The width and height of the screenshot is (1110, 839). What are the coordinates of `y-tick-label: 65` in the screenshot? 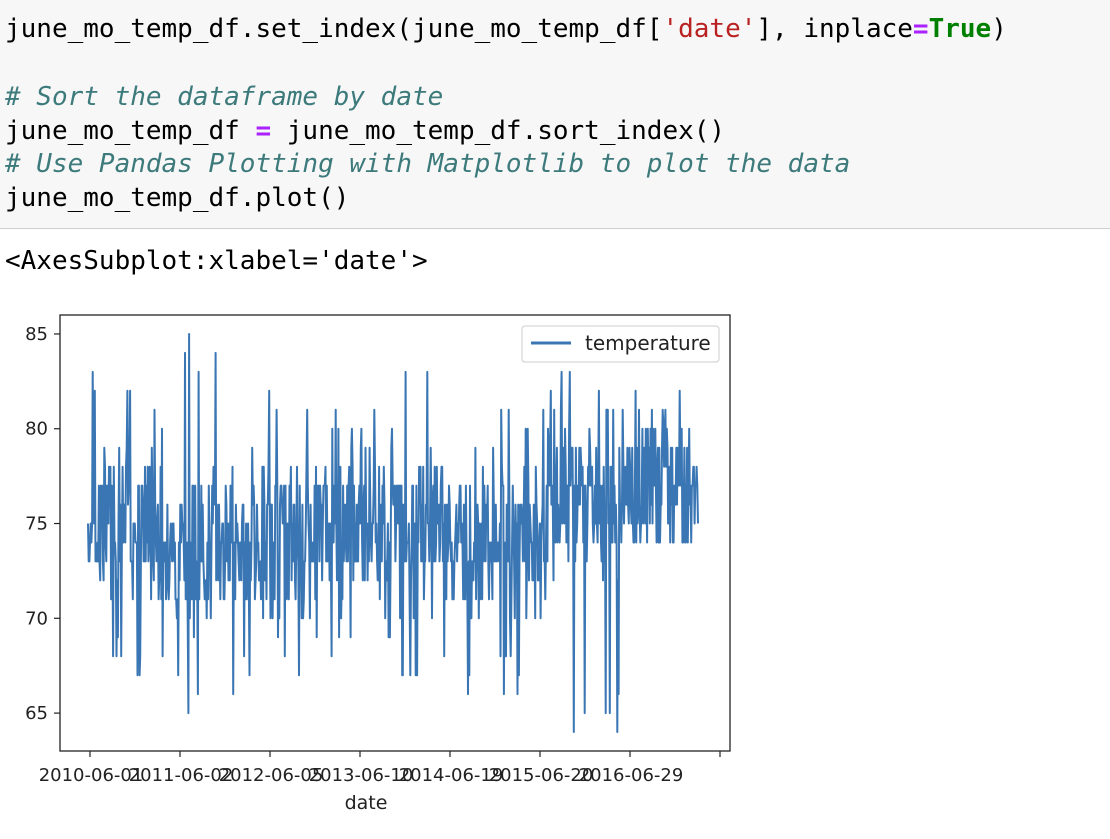 It's located at (36, 713).